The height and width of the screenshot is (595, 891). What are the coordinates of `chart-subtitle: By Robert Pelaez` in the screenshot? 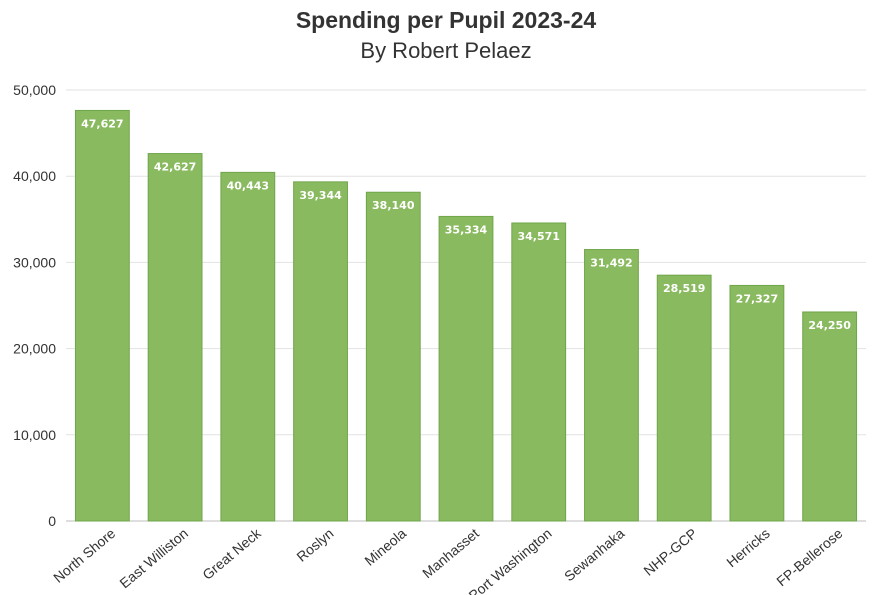 It's located at (445, 50).